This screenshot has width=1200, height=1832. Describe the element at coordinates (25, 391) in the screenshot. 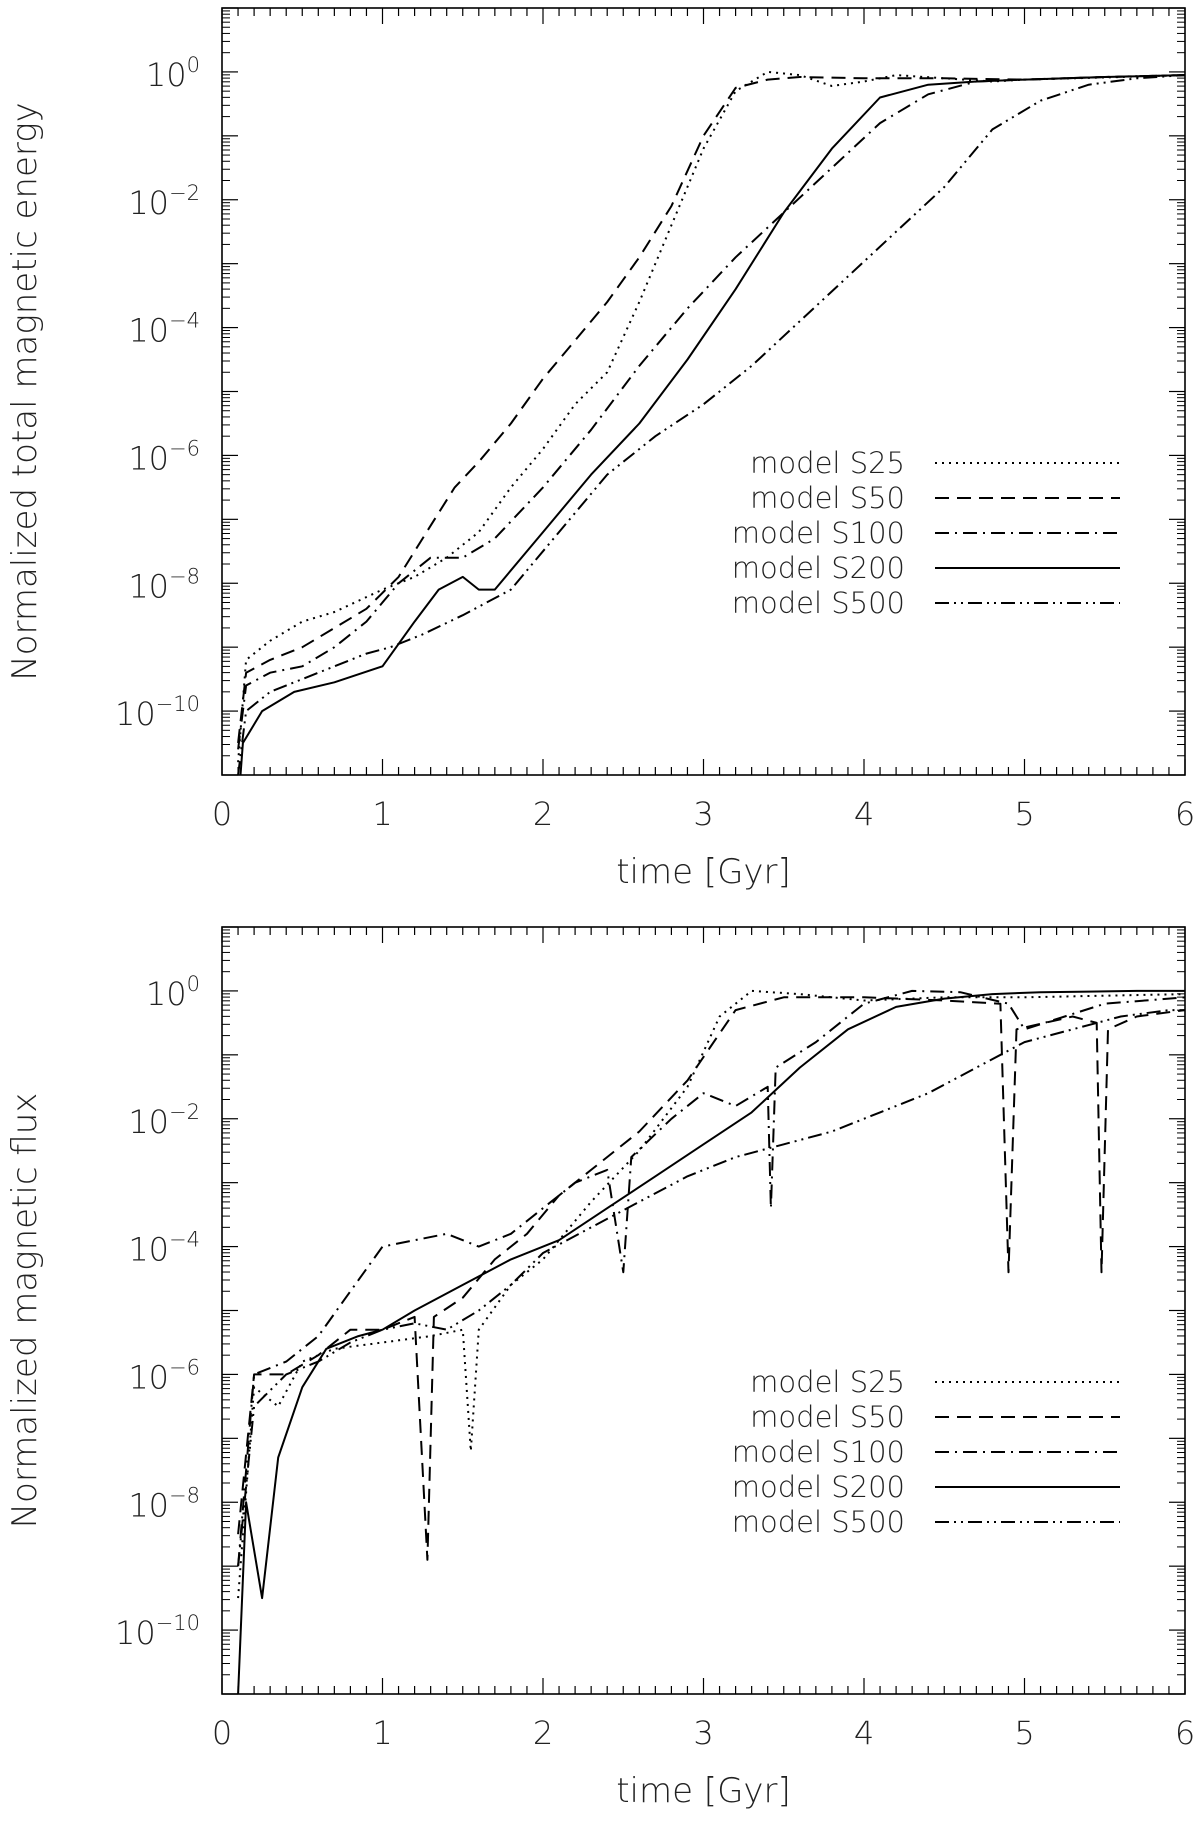

I see `y-axis-title: Normalized total magnetic energy` at that location.